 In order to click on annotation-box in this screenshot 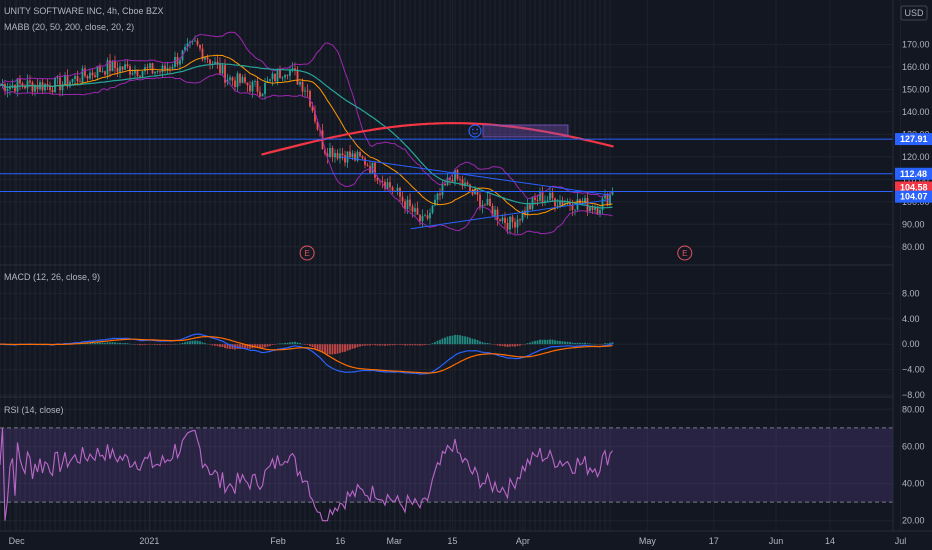, I will do `click(525, 131)`.